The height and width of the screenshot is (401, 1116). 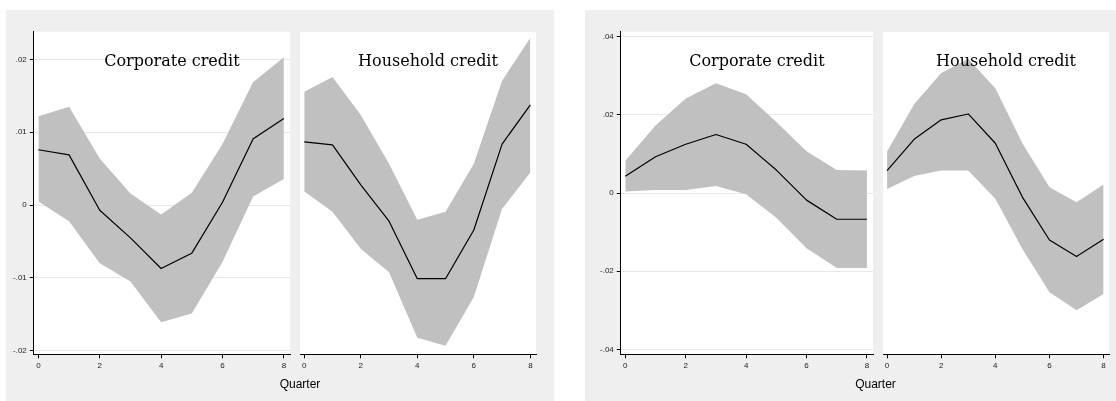 What do you see at coordinates (608, 37) in the screenshot?
I see `y-tick-label: .04` at bounding box center [608, 37].